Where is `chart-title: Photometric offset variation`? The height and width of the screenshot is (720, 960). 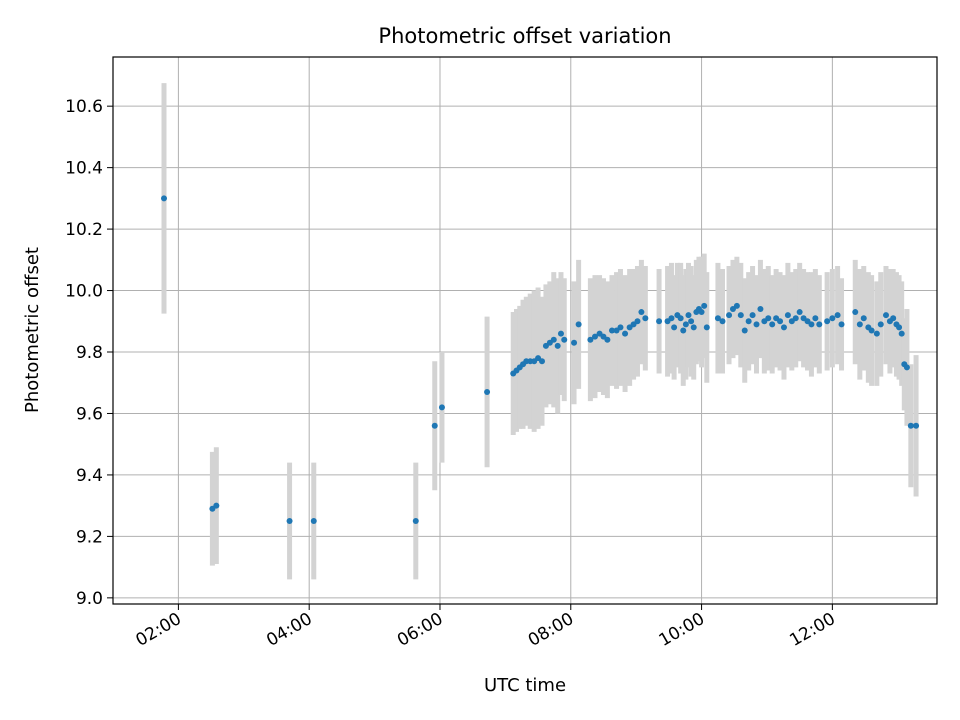 chart-title: Photometric offset variation is located at coordinates (524, 36).